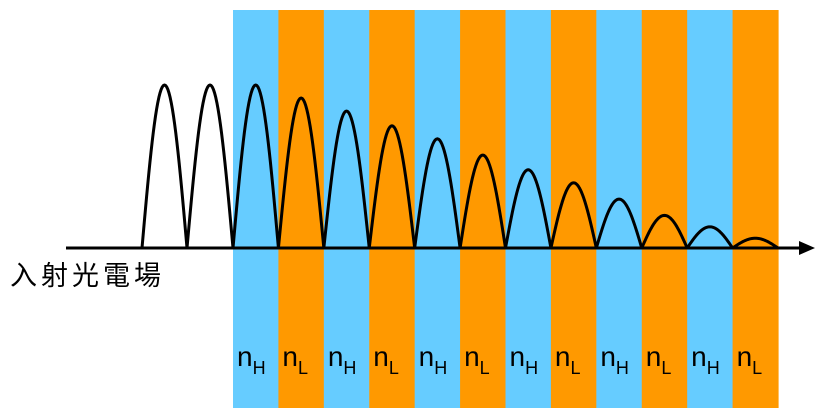 The width and height of the screenshot is (815, 408). What do you see at coordinates (499, 359) in the screenshot?
I see `layer-labels: nH nL nH nL nH nL nH nL nH nL nH nL` at bounding box center [499, 359].